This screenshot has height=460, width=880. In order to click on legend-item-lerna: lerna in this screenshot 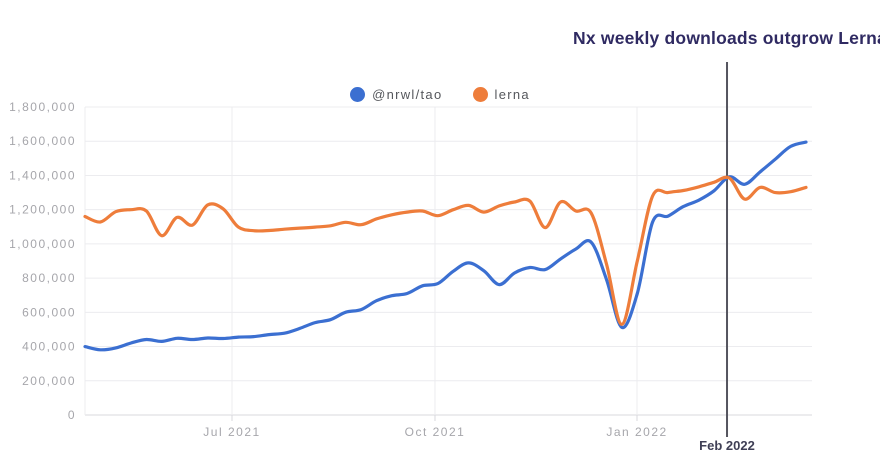, I will do `click(501, 94)`.